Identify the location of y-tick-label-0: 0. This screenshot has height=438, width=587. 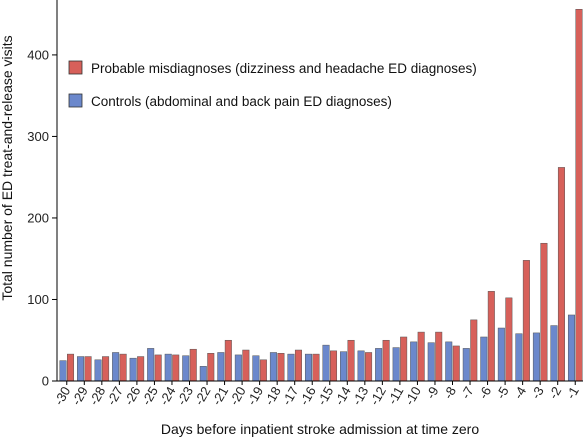
(45, 381).